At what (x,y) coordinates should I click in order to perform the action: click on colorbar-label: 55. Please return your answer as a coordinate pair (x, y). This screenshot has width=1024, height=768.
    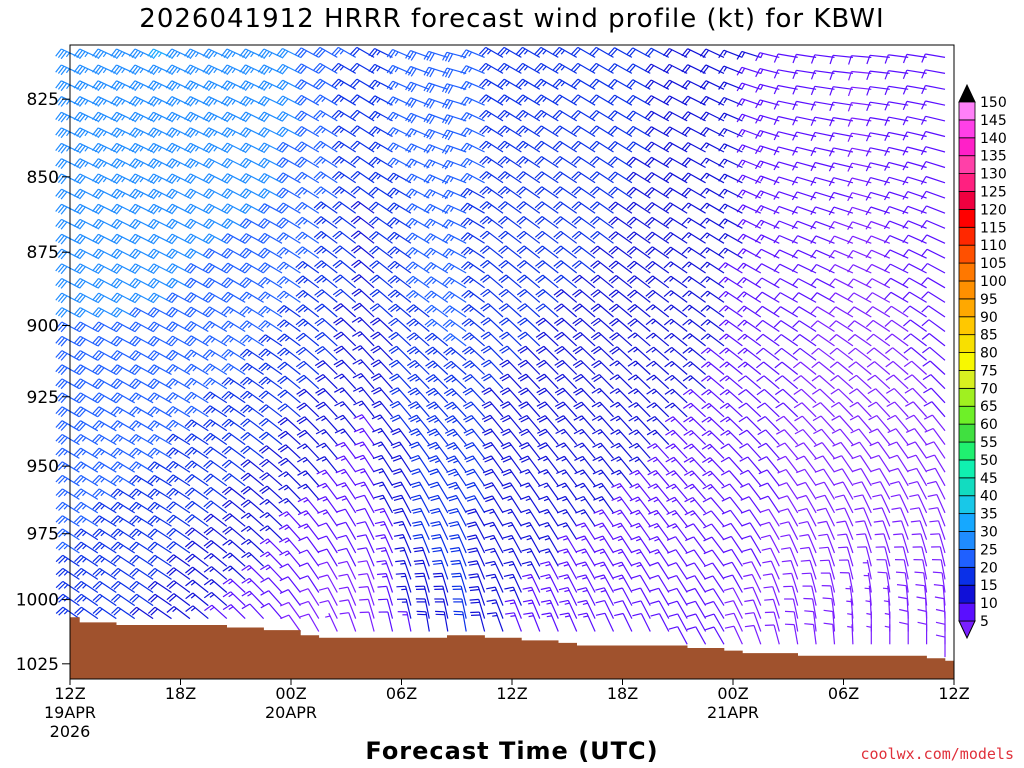
    Looking at the image, I should click on (989, 443).